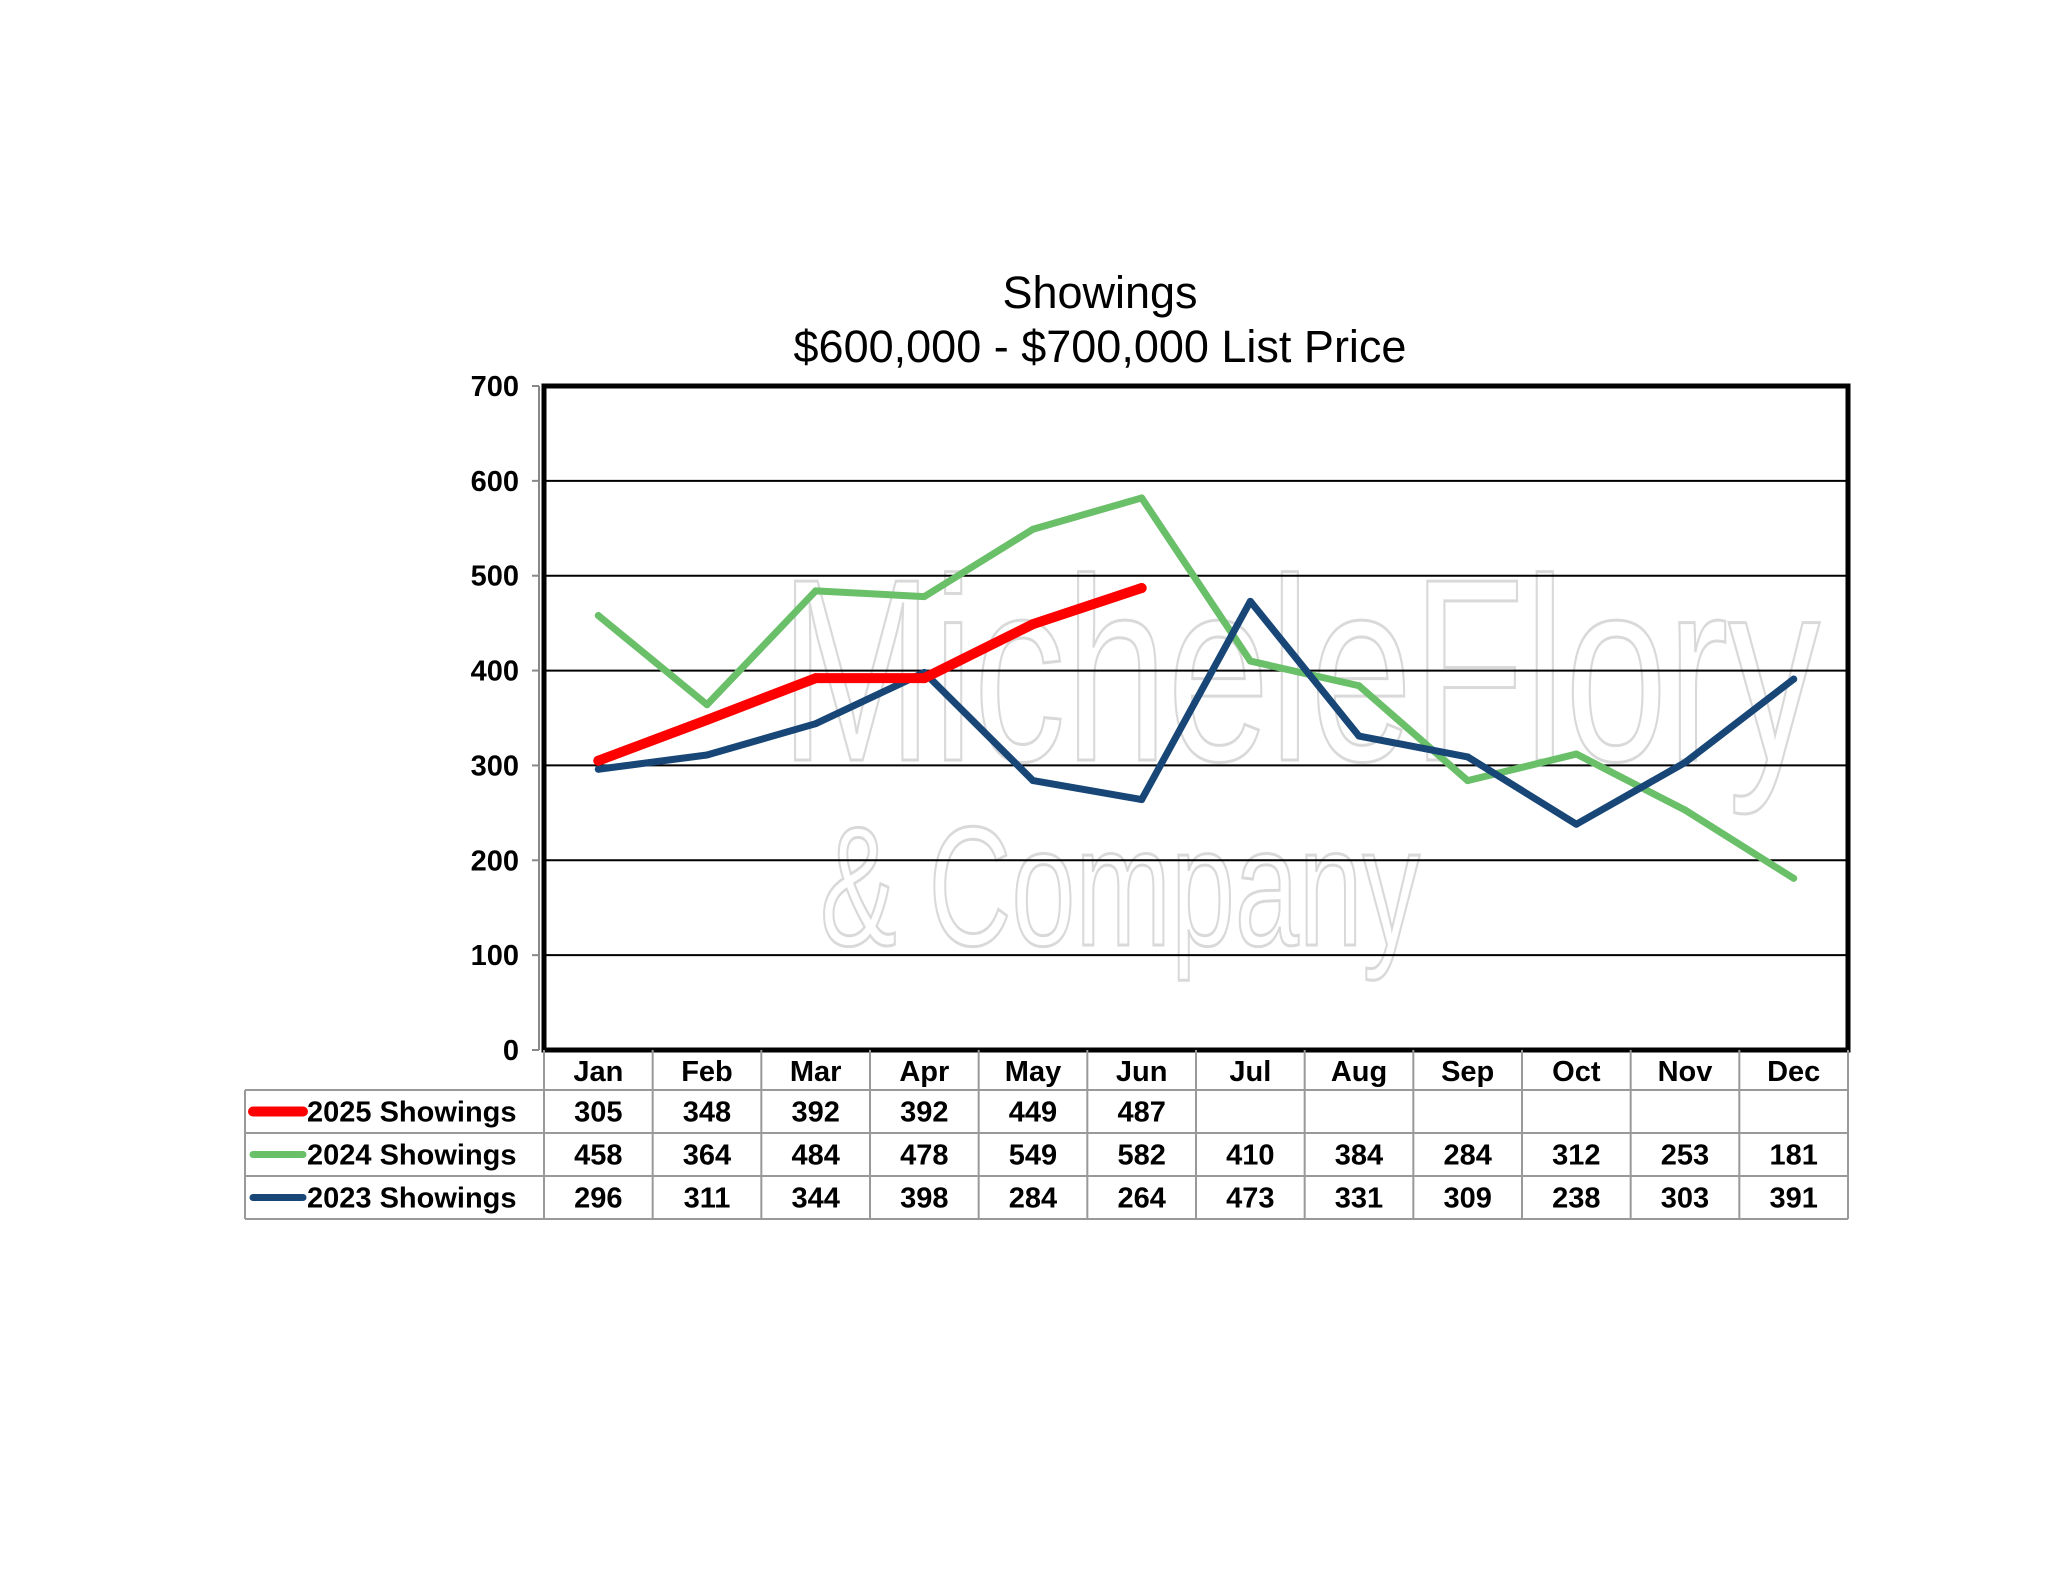 This screenshot has width=2048, height=1583. I want to click on x-category-label: May, so click(1033, 1072).